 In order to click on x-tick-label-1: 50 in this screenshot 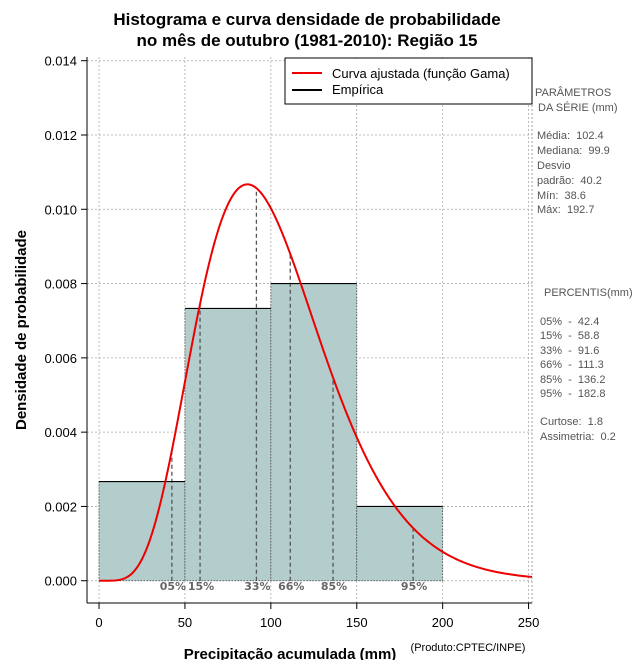, I will do `click(185, 622)`.